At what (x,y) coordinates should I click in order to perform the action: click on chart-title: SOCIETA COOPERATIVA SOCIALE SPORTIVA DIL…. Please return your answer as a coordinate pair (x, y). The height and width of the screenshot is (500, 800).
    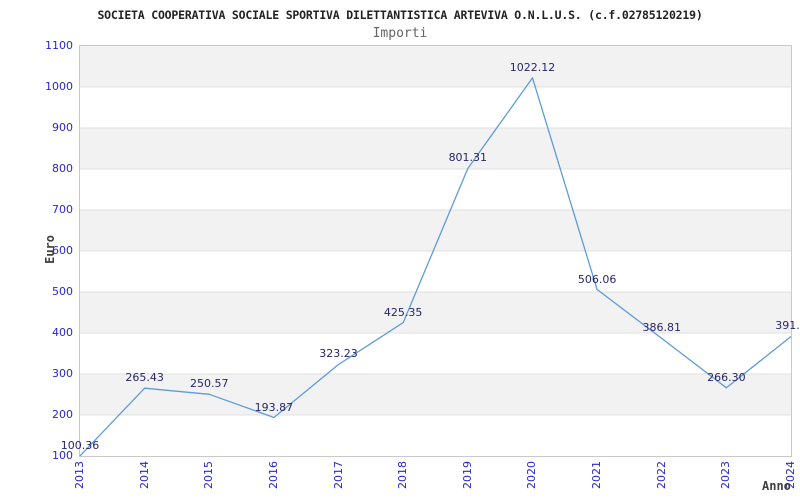
    Looking at the image, I should click on (400, 15).